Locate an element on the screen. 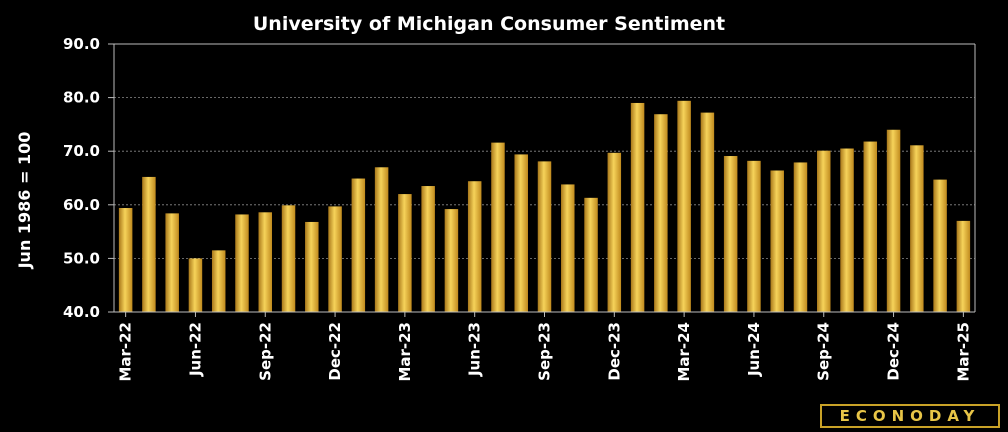 Image resolution: width=1008 pixels, height=432 pixels. x-tick-label: Dec-22 is located at coordinates (335, 351).